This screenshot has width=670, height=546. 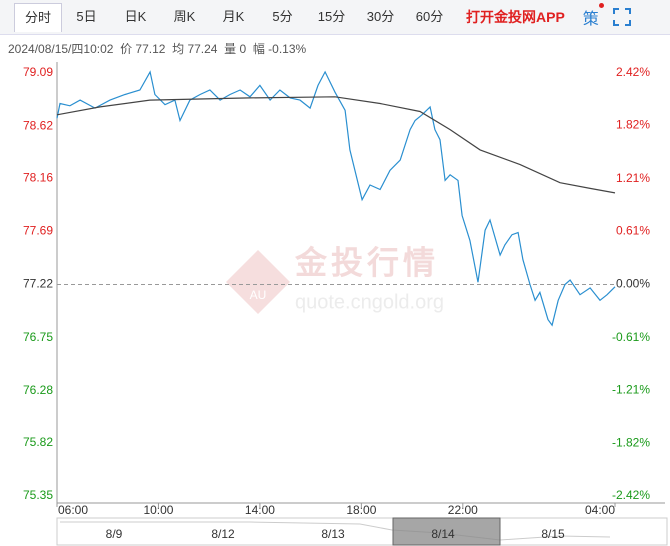 I want to click on navigator-label: 8/12, so click(x=223, y=534).